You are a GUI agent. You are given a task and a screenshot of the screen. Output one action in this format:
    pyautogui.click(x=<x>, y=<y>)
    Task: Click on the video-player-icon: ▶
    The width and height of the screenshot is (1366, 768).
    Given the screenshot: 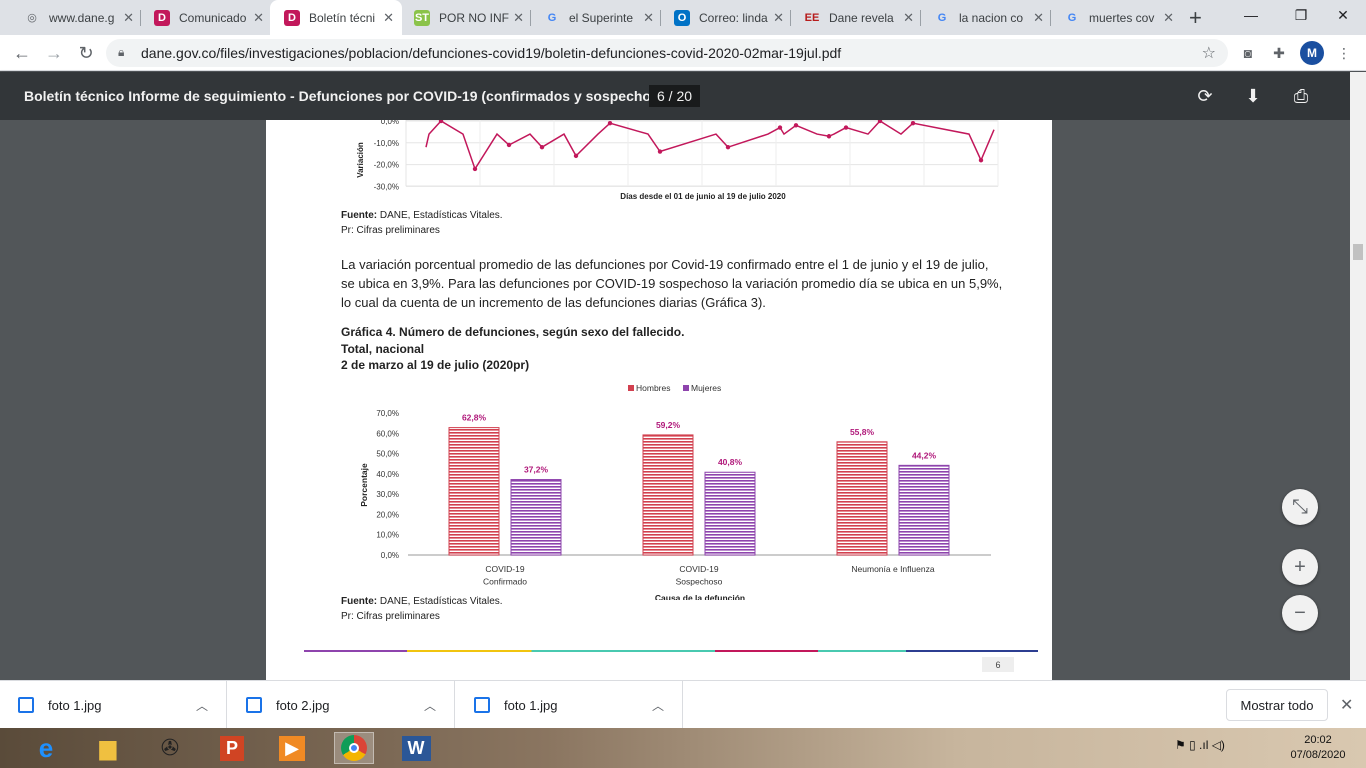 What is the action you would take?
    pyautogui.click(x=292, y=748)
    